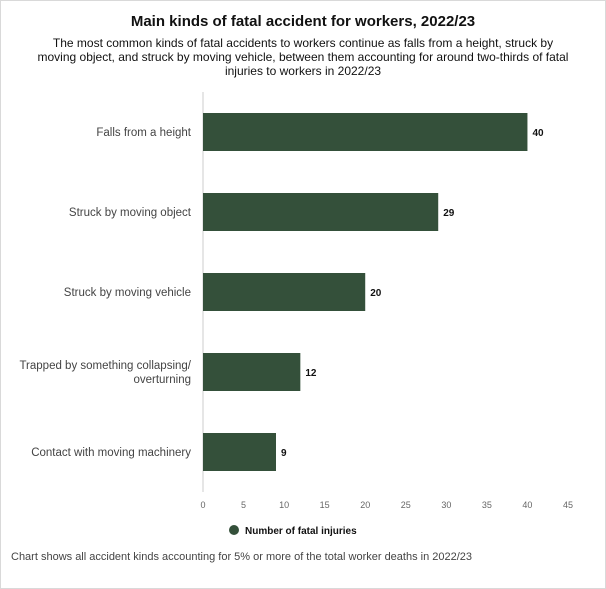 This screenshot has width=606, height=589. I want to click on x-tick-label: 25, so click(406, 505).